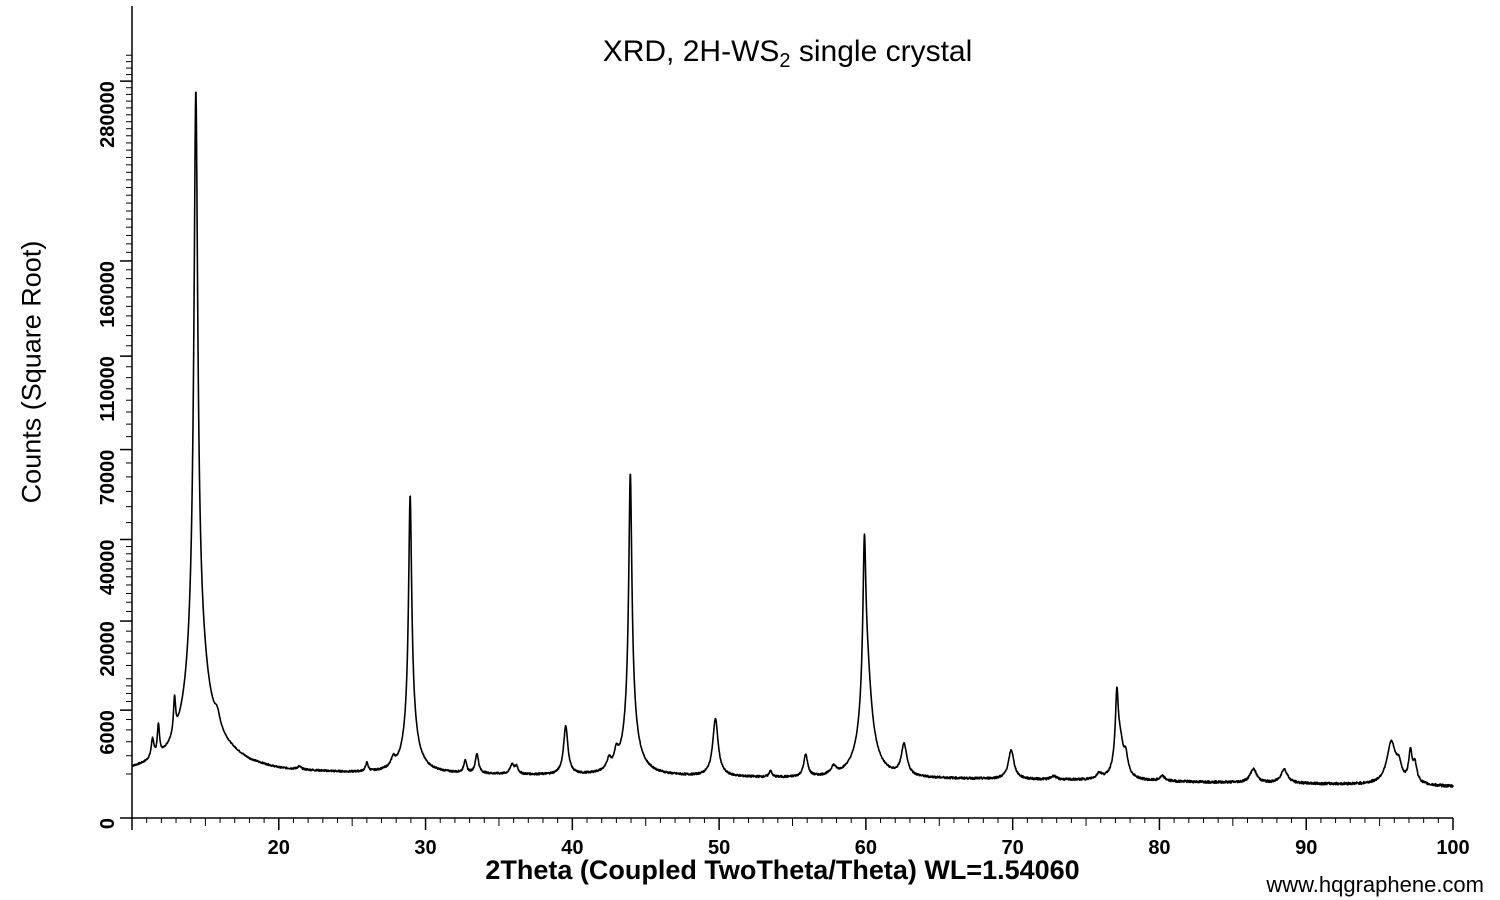 The image size is (1500, 900). What do you see at coordinates (279, 848) in the screenshot?
I see `x-tick-label: 20` at bounding box center [279, 848].